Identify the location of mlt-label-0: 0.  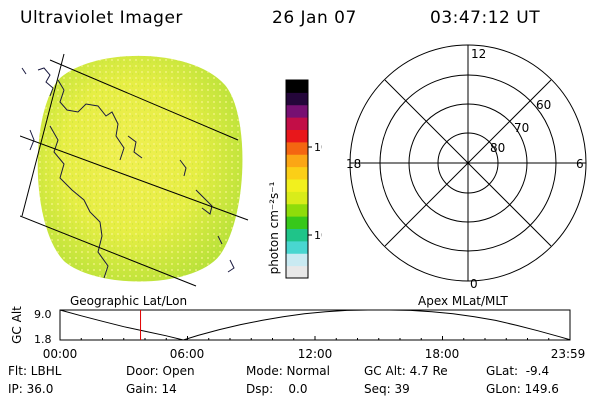
(474, 284).